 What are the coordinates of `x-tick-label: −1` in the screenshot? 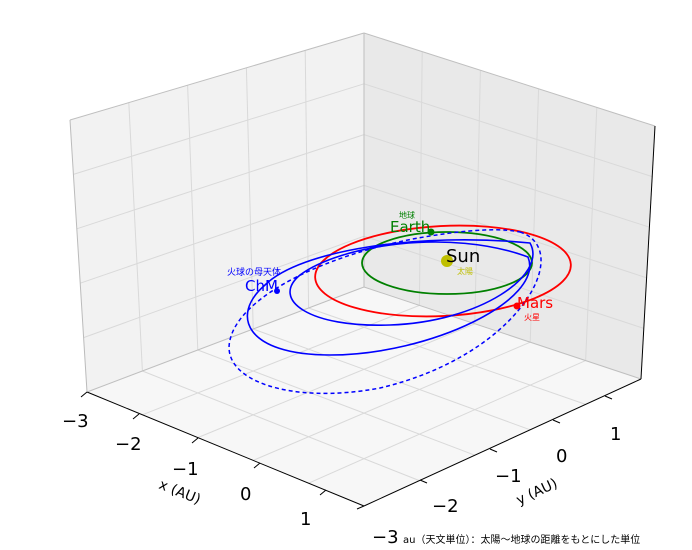 It's located at (185, 469).